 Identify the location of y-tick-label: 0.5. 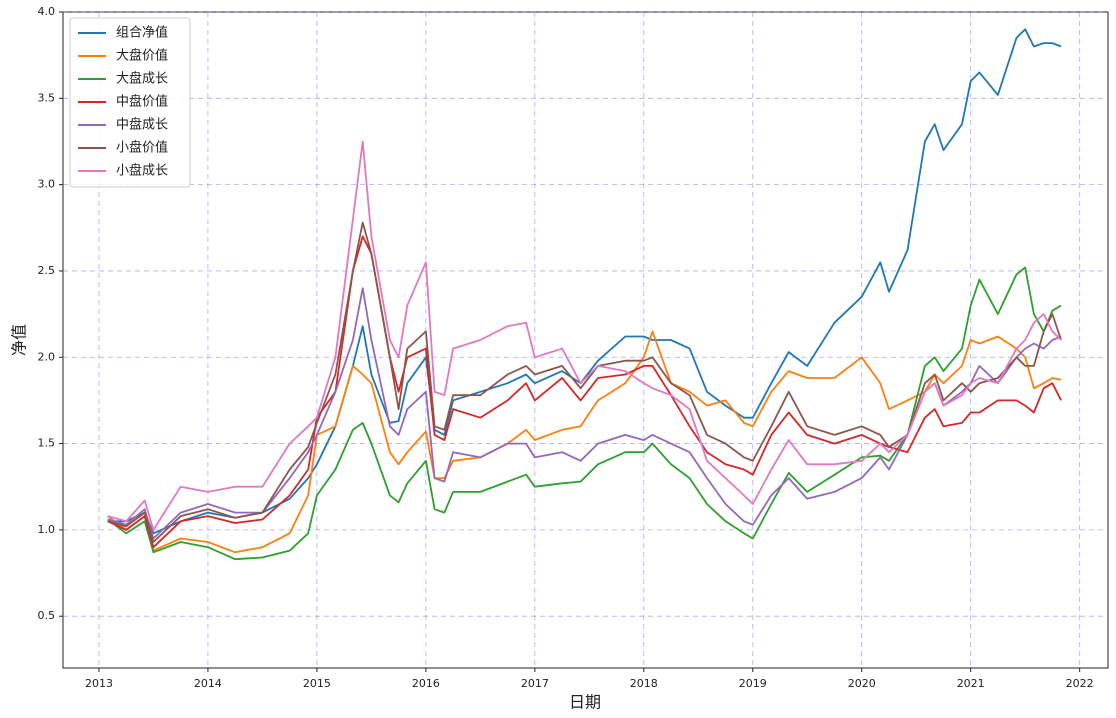
(47, 615).